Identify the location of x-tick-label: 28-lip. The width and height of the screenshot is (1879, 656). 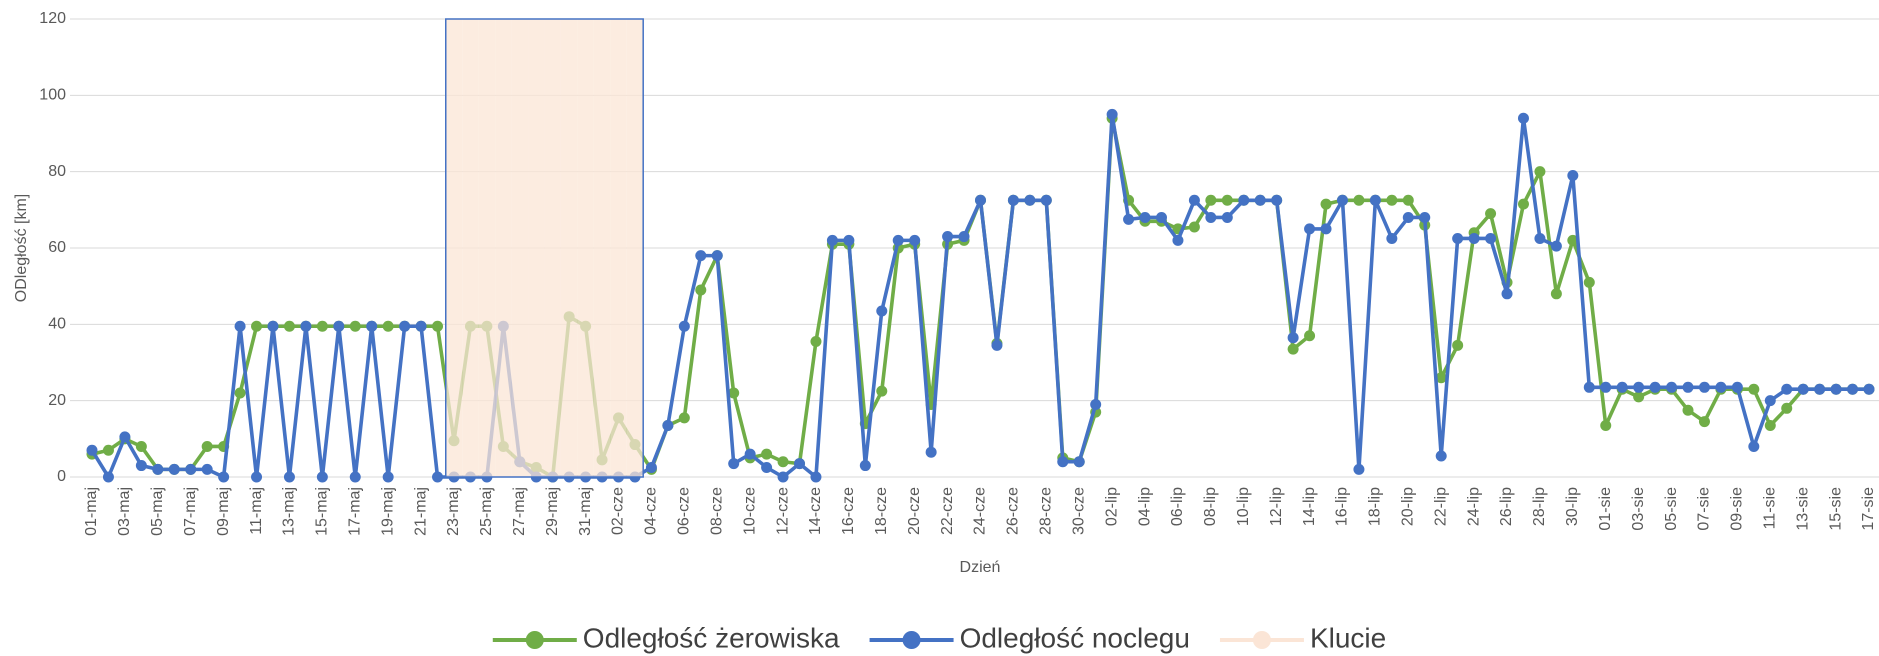
(1539, 506).